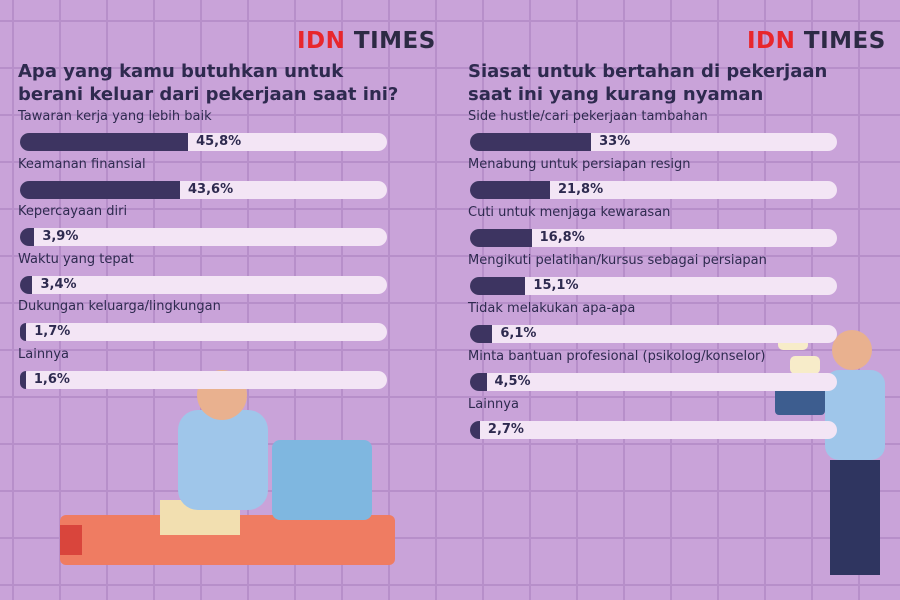 Image resolution: width=900 pixels, height=600 pixels. Describe the element at coordinates (115, 116) in the screenshot. I see `category-label: Tawaran kerja yang lebih baik` at that location.